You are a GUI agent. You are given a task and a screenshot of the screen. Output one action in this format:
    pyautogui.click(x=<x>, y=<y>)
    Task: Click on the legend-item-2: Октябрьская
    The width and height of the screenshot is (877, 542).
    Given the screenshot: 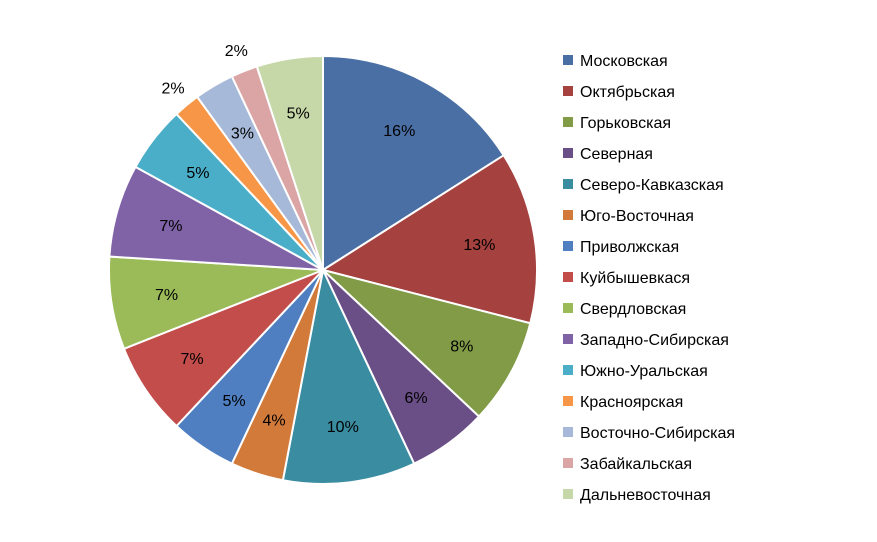 What is the action you would take?
    pyautogui.click(x=619, y=92)
    